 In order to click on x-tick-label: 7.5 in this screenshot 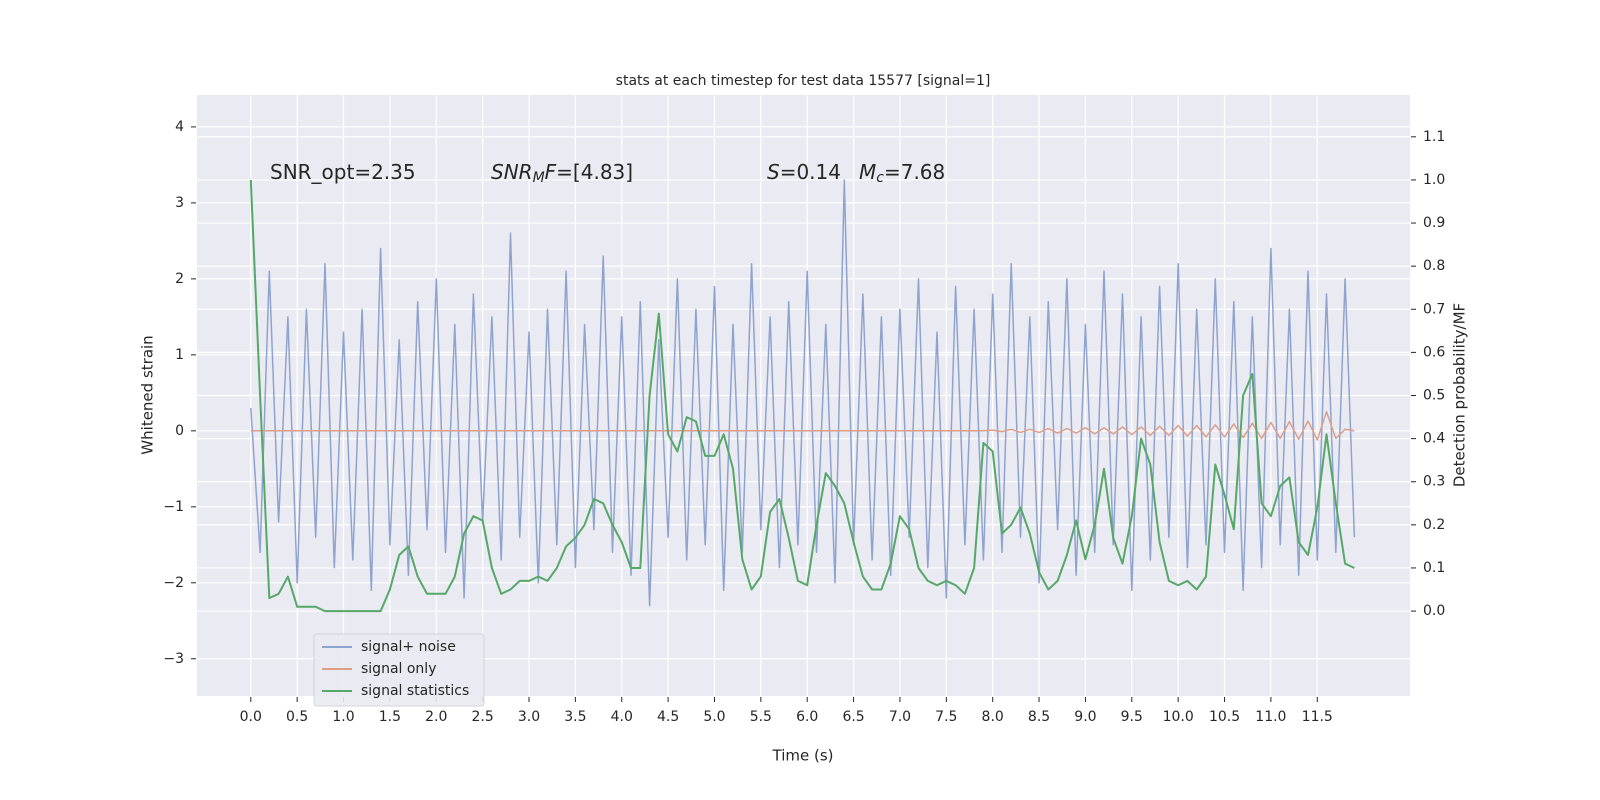, I will do `click(946, 717)`.